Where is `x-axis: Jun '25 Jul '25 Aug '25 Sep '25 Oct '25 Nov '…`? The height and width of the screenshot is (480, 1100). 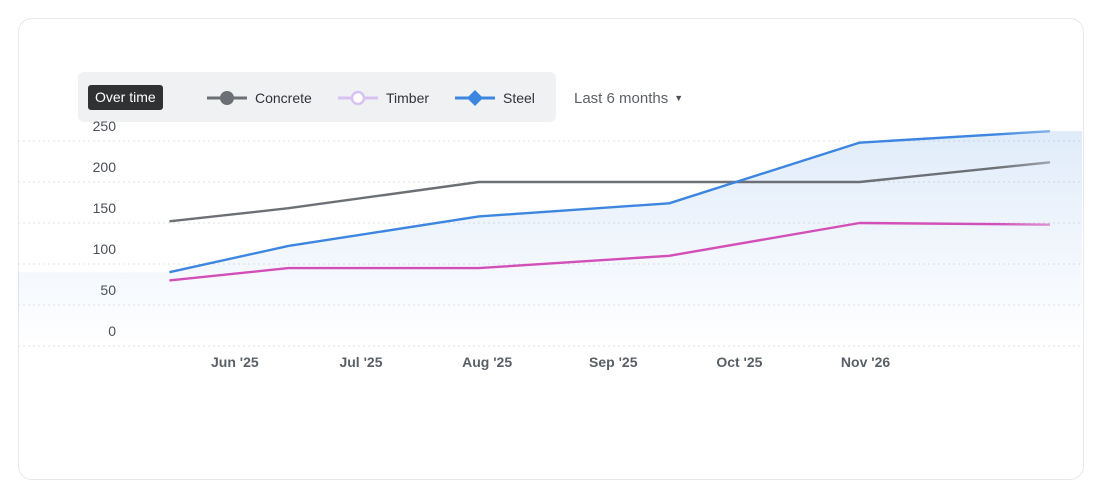 x-axis: Jun '25 Jul '25 Aug '25 Sep '25 Oct '25 Nov '… is located at coordinates (550, 362).